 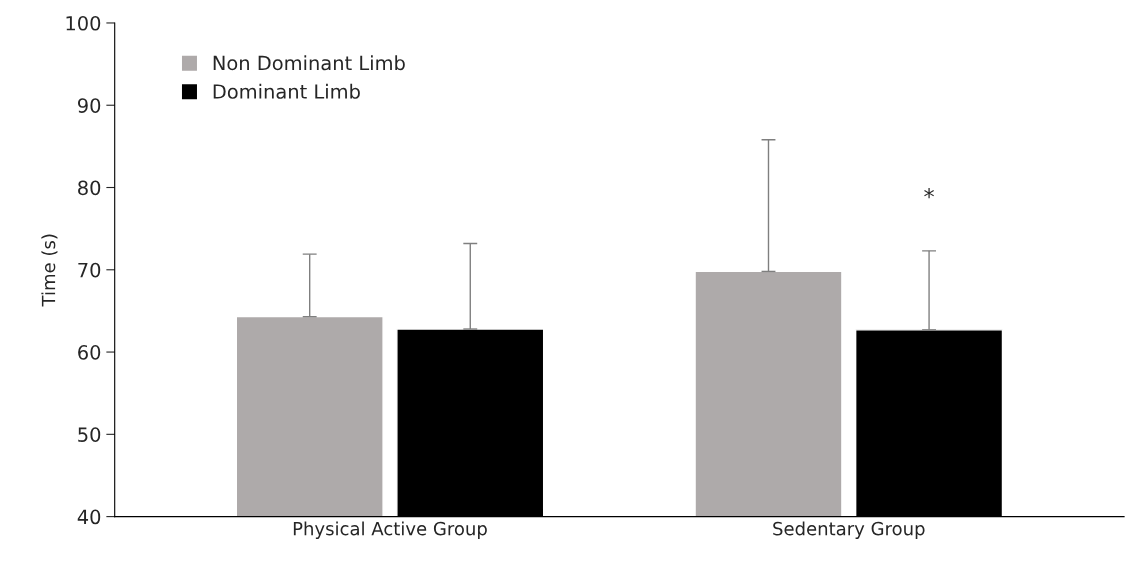 What do you see at coordinates (89, 352) in the screenshot?
I see `y-tick-label: 60` at bounding box center [89, 352].